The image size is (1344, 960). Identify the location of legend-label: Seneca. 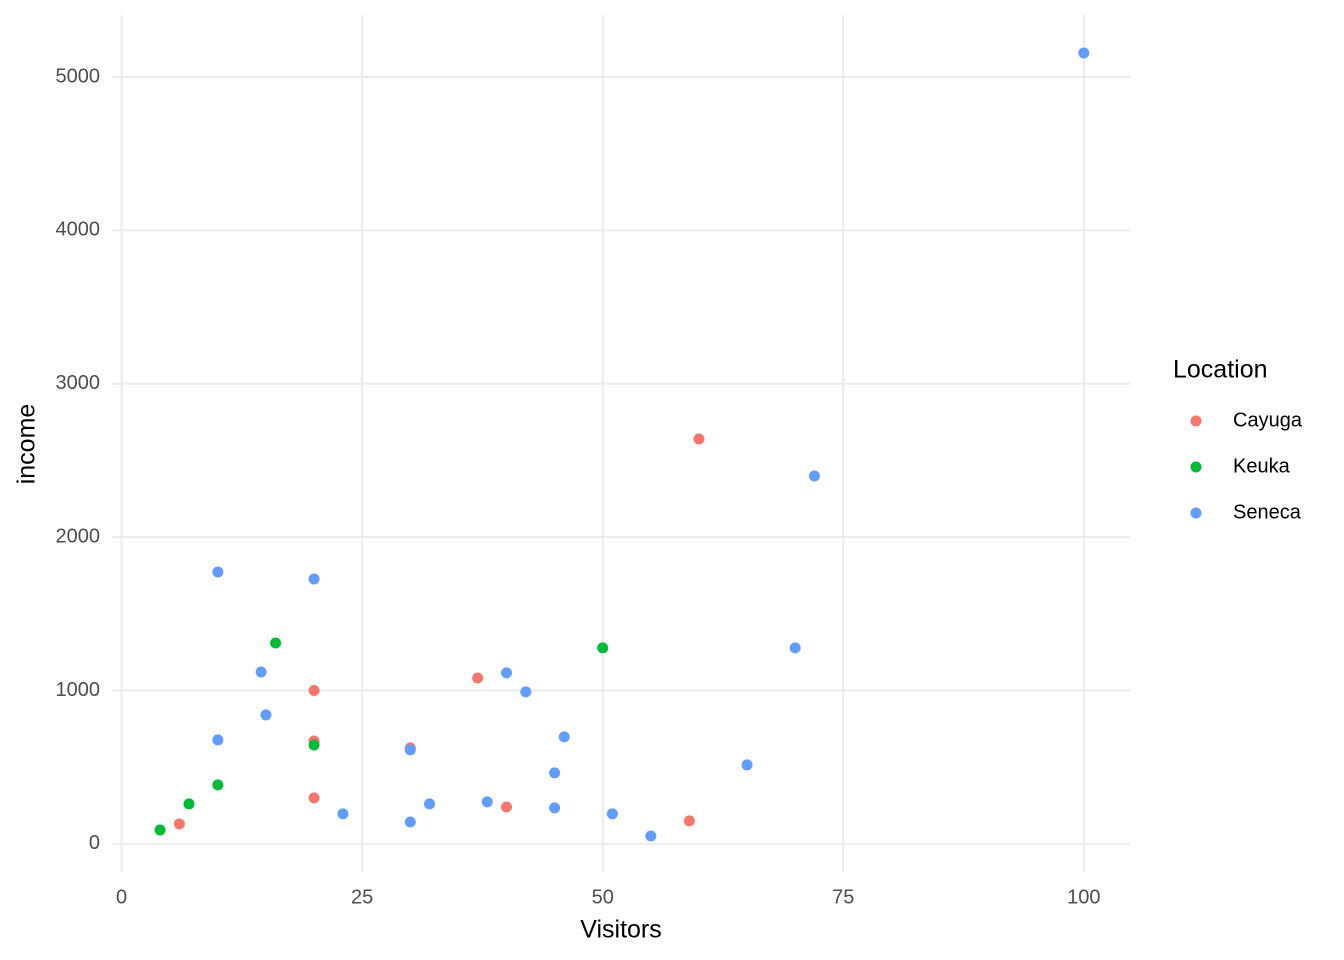
(1267, 512).